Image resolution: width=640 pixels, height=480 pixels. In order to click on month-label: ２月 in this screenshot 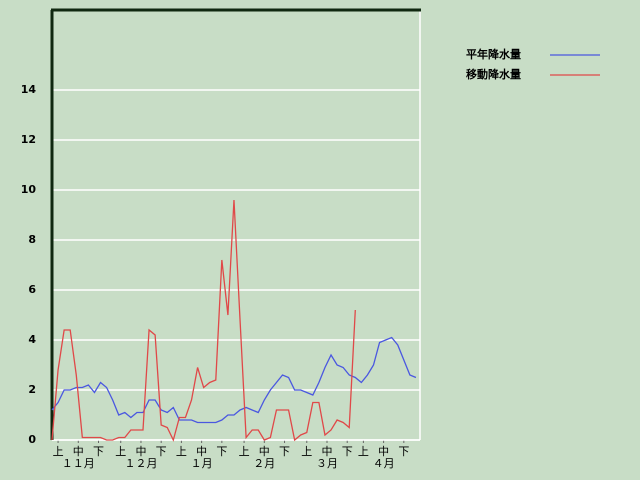, I will do `click(264, 463)`.